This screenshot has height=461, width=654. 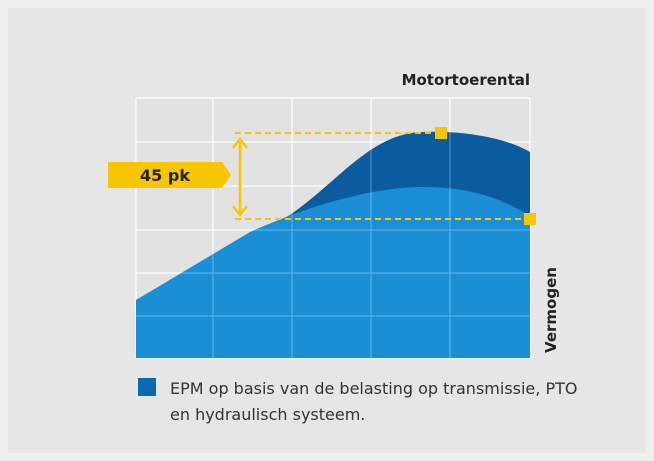 What do you see at coordinates (240, 177) in the screenshot?
I see `double-arrow` at bounding box center [240, 177].